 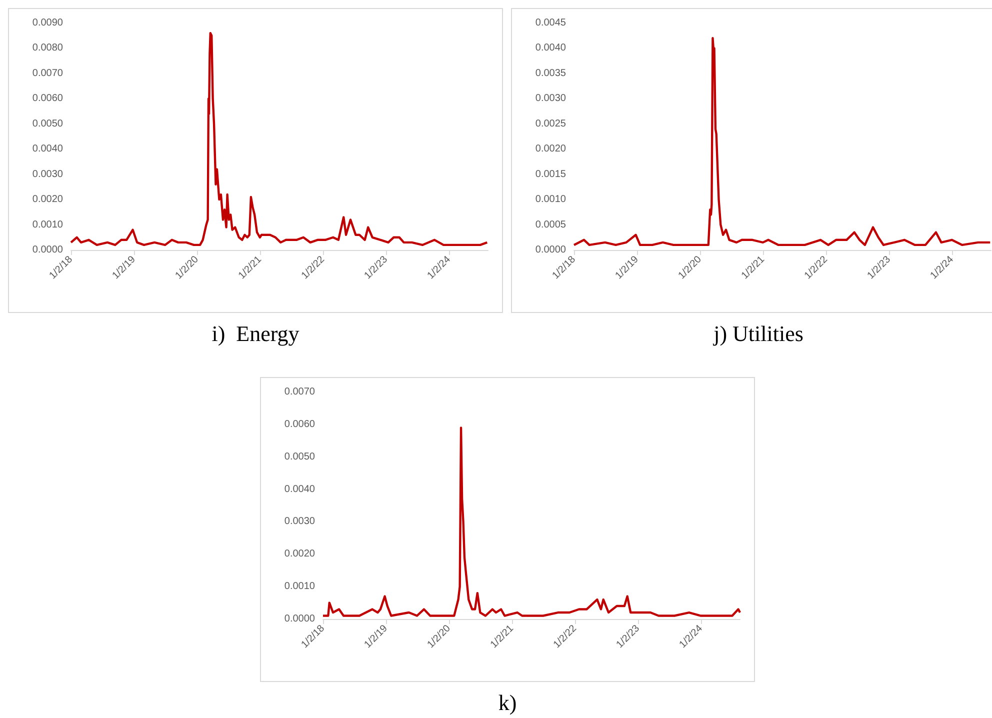 I want to click on text: i) Energy, so click(x=255, y=334).